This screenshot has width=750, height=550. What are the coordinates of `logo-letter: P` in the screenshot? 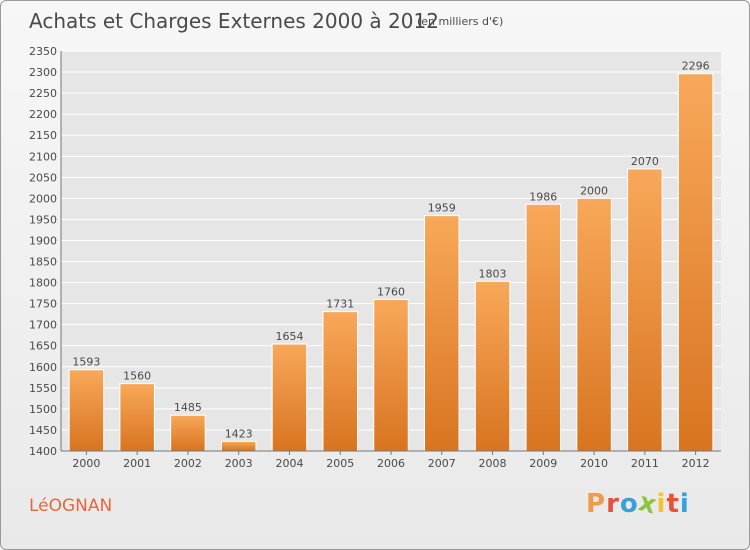 It's located at (596, 504).